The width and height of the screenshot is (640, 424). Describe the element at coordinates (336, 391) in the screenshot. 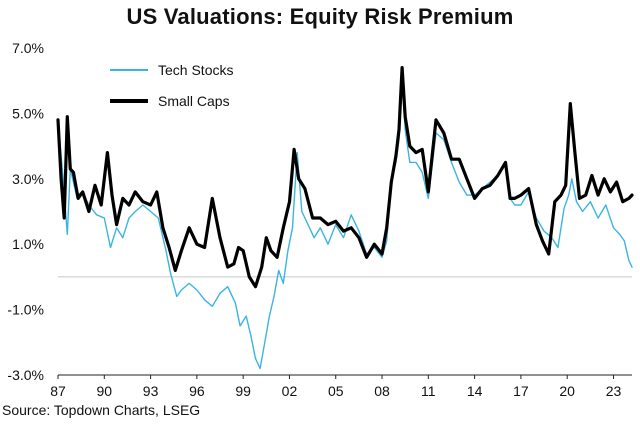

I see `x-tick-label: 05` at that location.